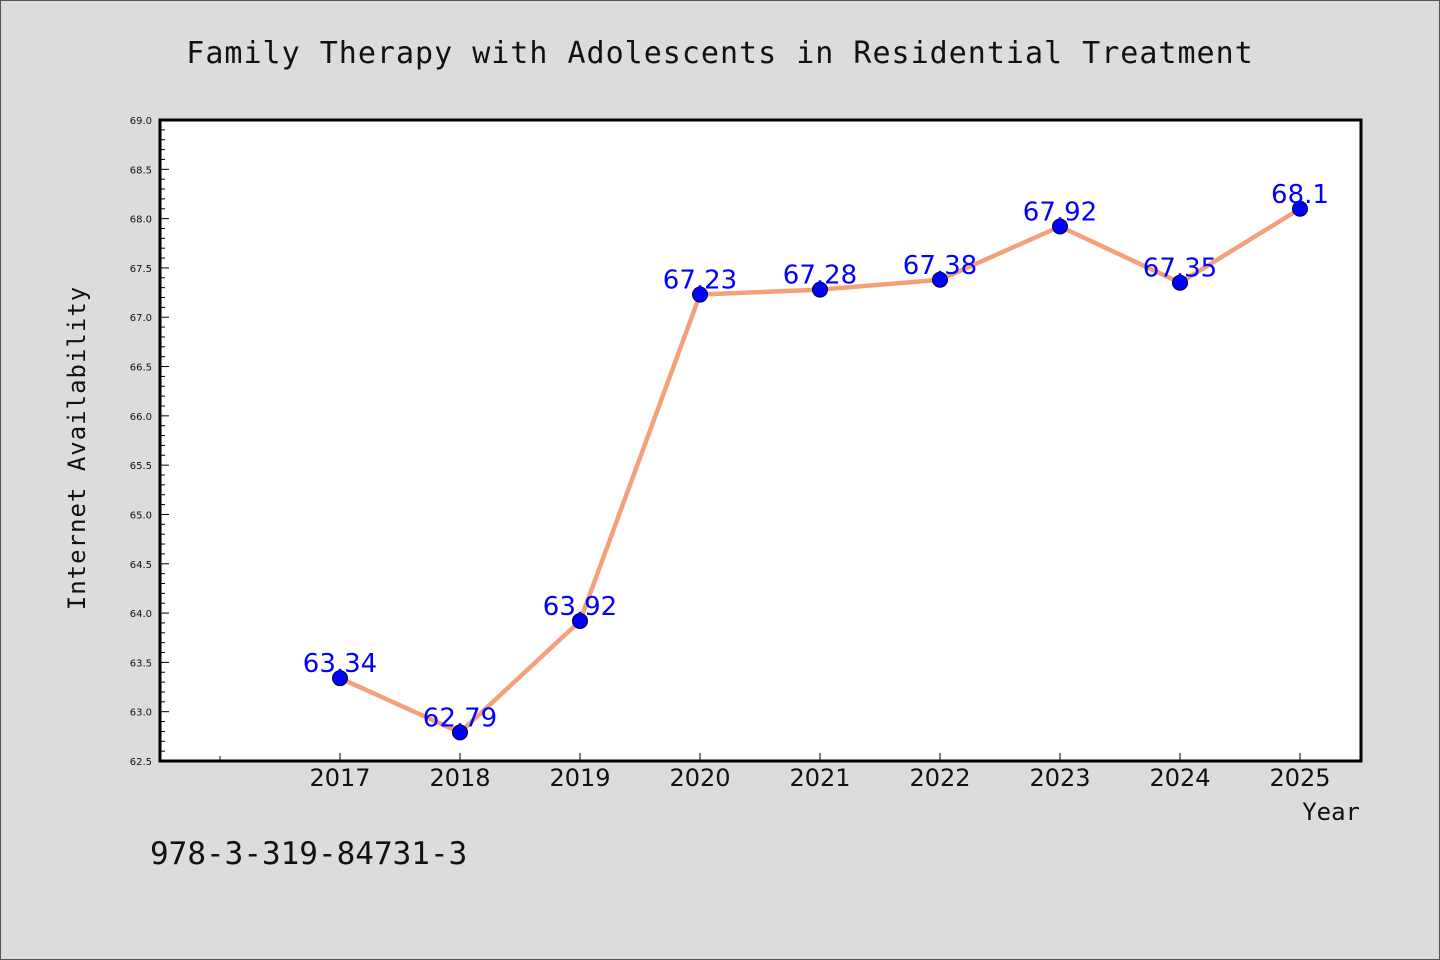 The width and height of the screenshot is (1440, 960). I want to click on y-tick-label: 66.0, so click(141, 417).